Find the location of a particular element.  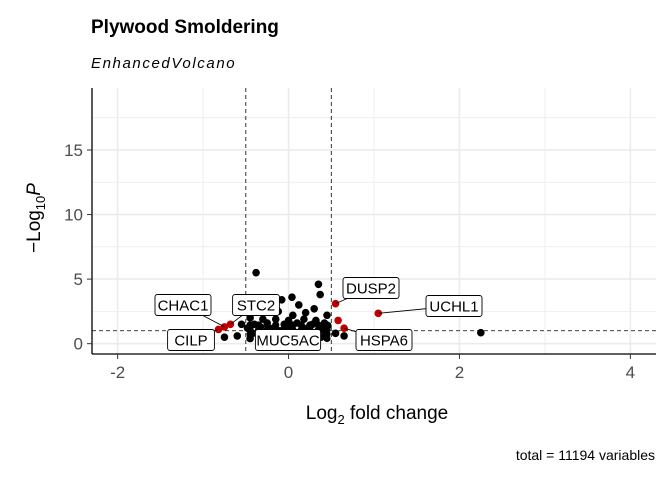

y-axis-title-pre: −Log is located at coordinates (34, 231).